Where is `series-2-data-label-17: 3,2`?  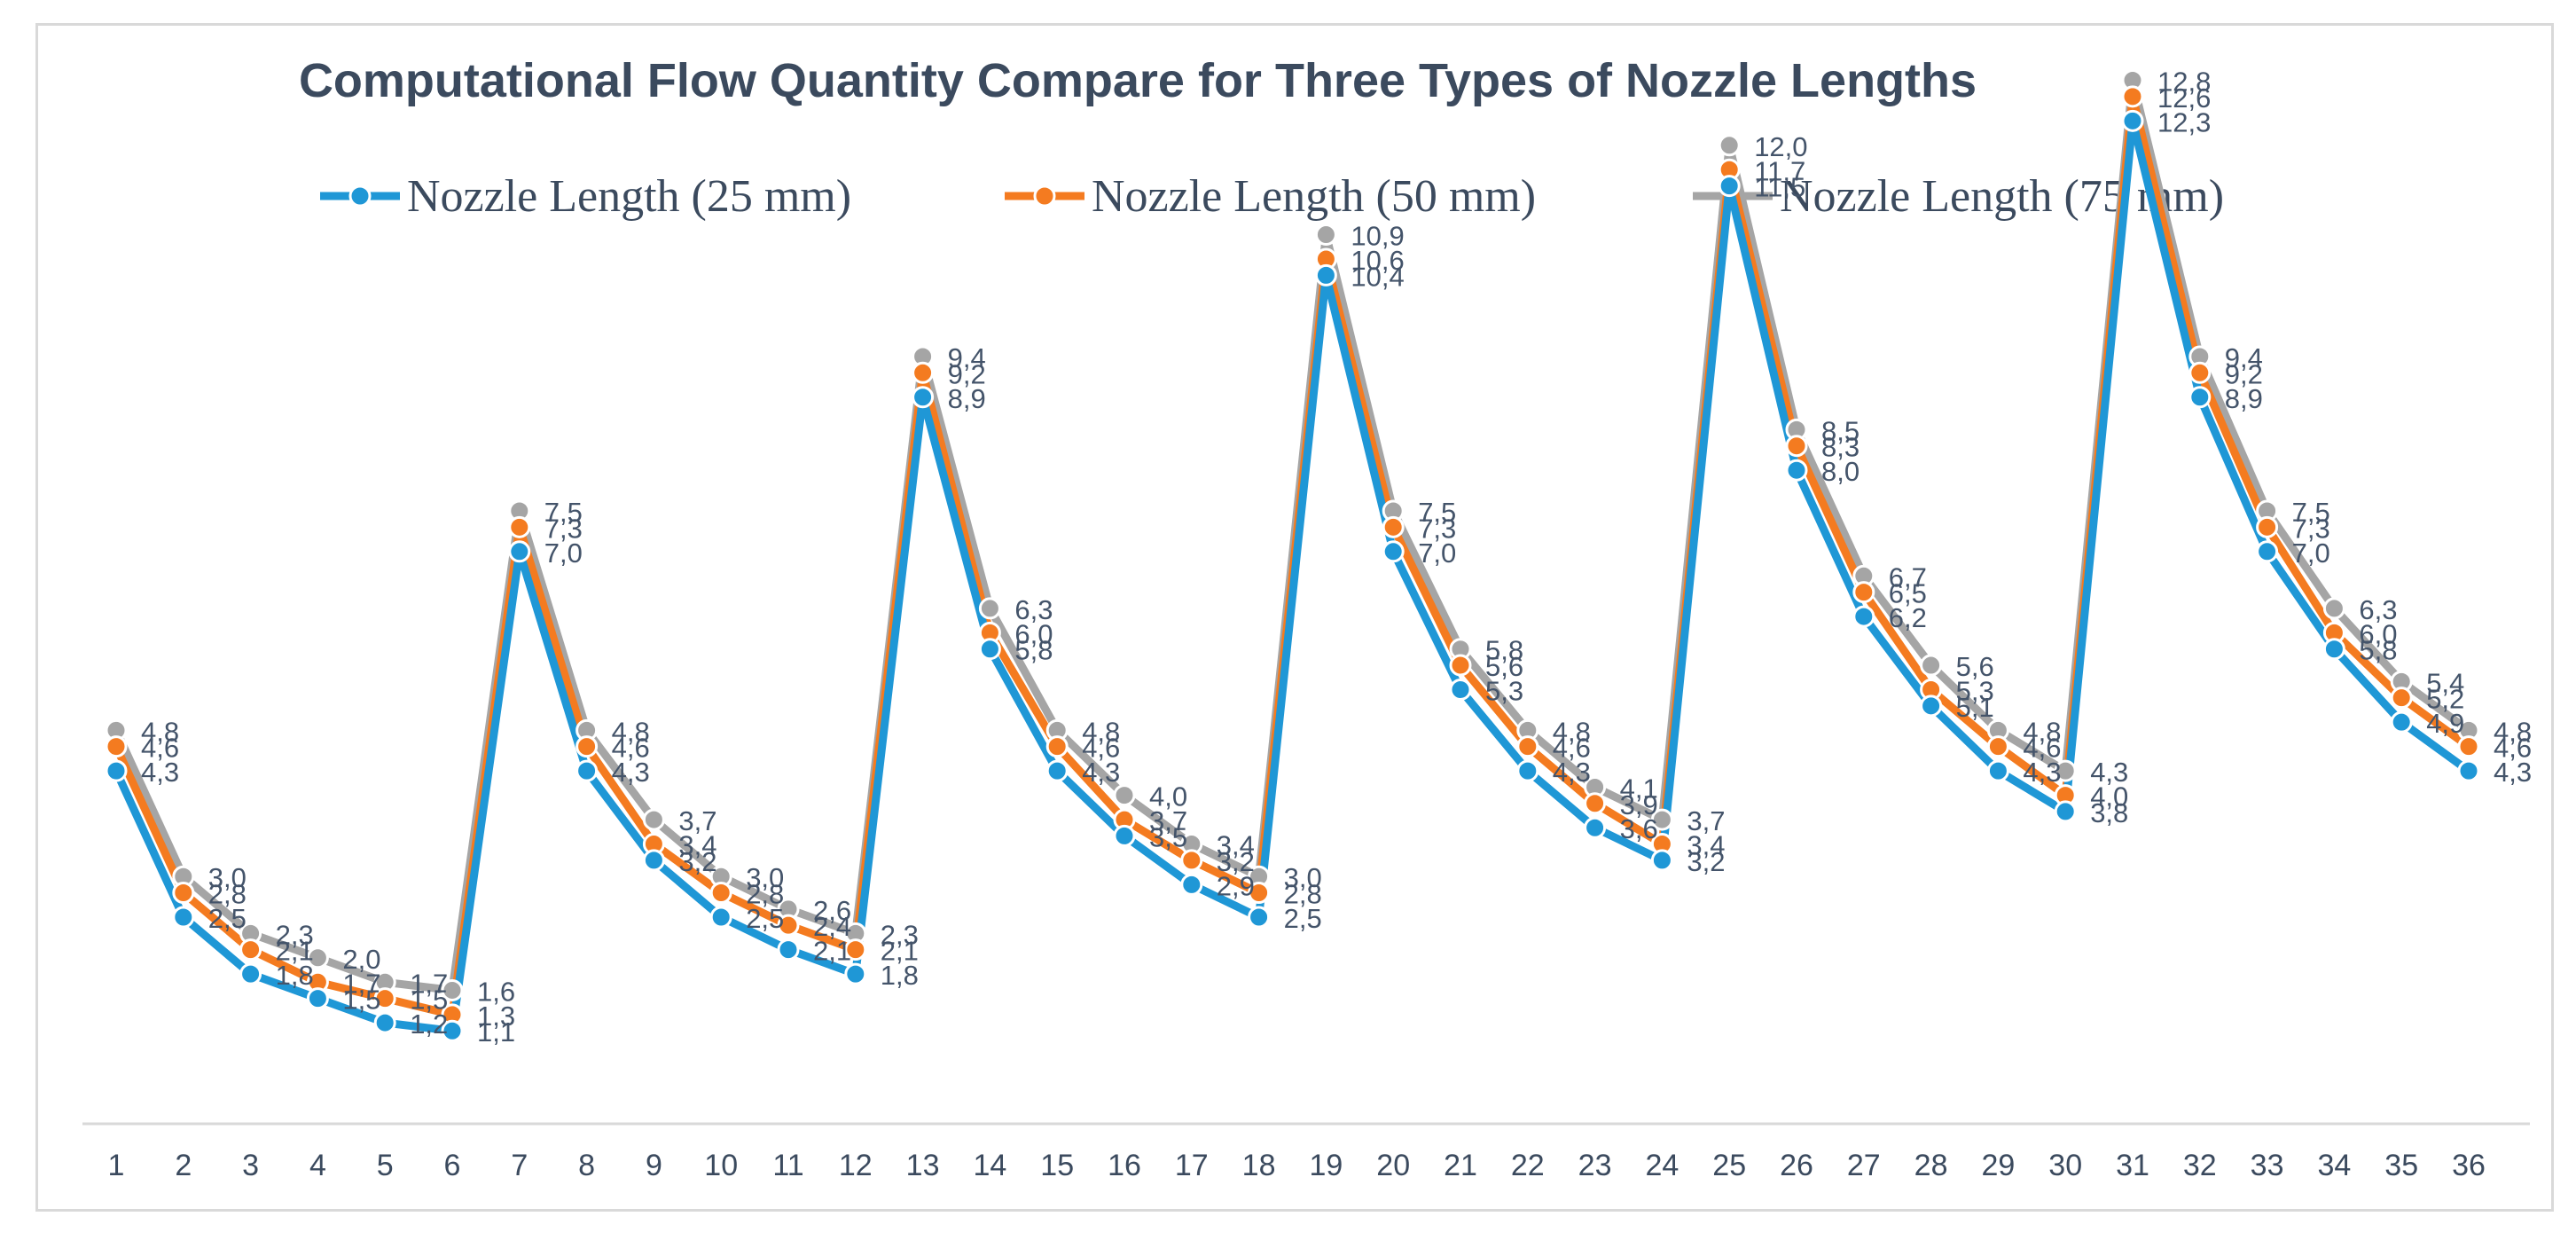 series-2-data-label-17: 3,2 is located at coordinates (1236, 861).